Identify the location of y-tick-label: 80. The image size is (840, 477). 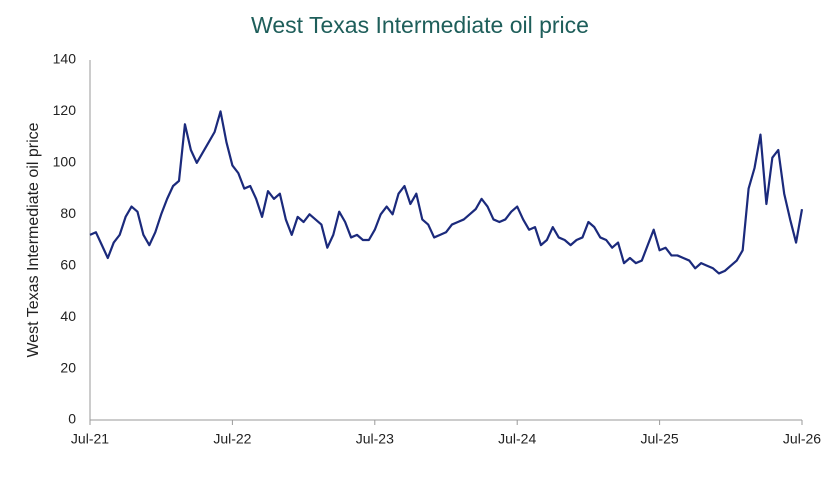
(68, 213).